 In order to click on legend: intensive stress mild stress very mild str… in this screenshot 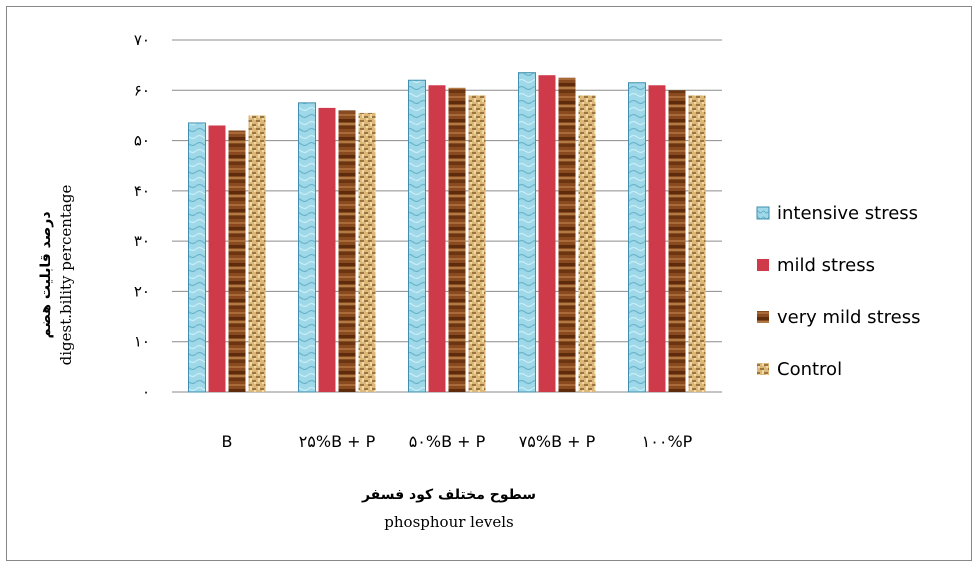, I will do `click(838, 291)`.